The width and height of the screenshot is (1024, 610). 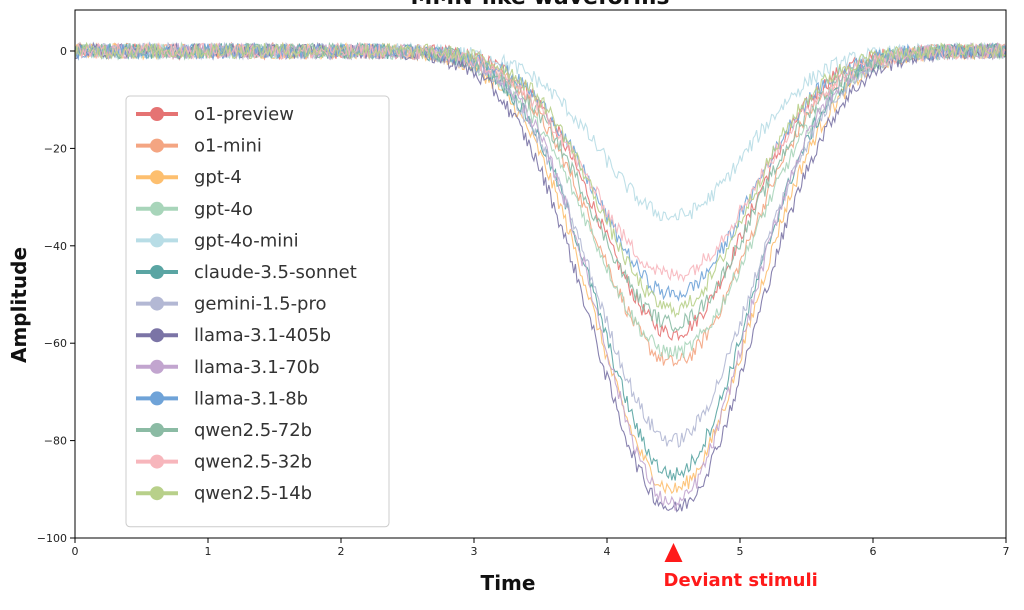 I want to click on x-axis-ticks: 0 1 2 3 4 5 6 7, so click(x=541, y=548).